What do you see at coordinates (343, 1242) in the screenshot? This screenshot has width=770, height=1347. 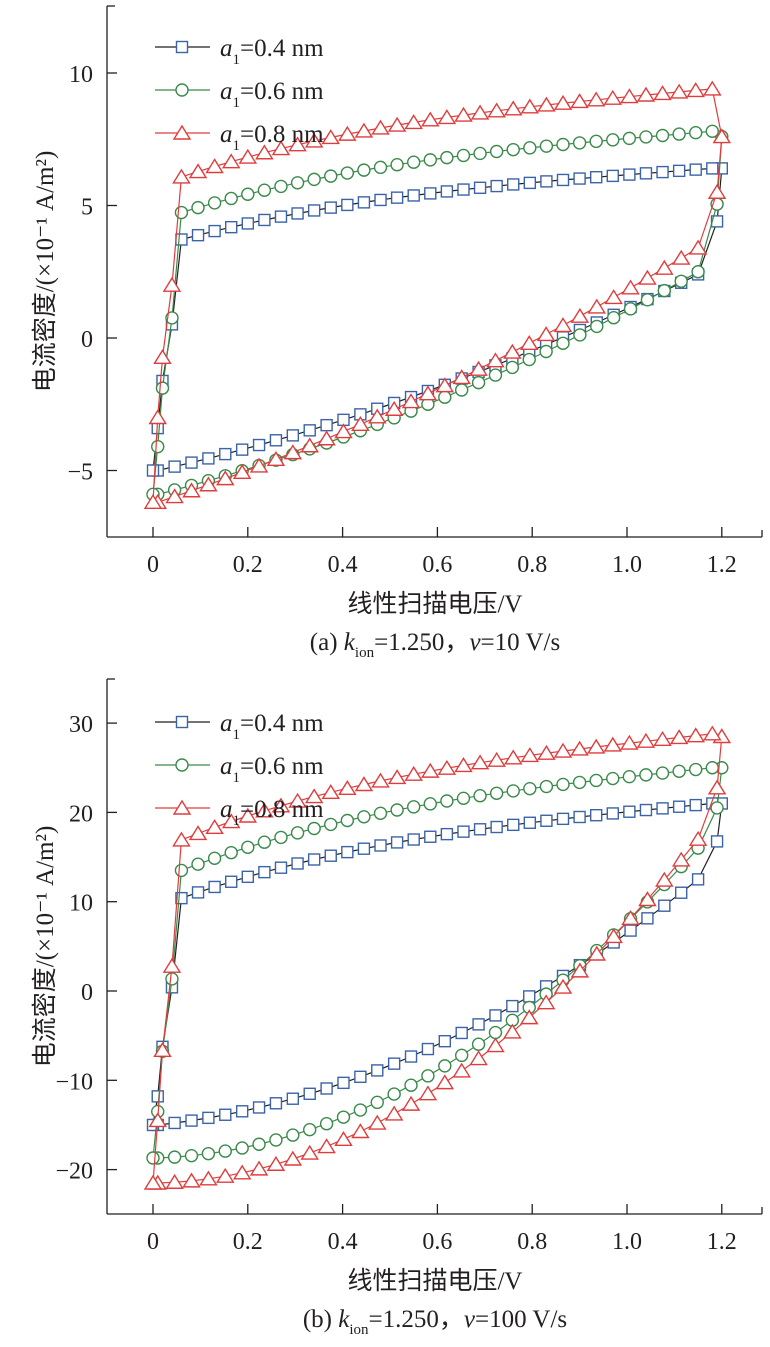 I see `x-tick-label: 0.4` at bounding box center [343, 1242].